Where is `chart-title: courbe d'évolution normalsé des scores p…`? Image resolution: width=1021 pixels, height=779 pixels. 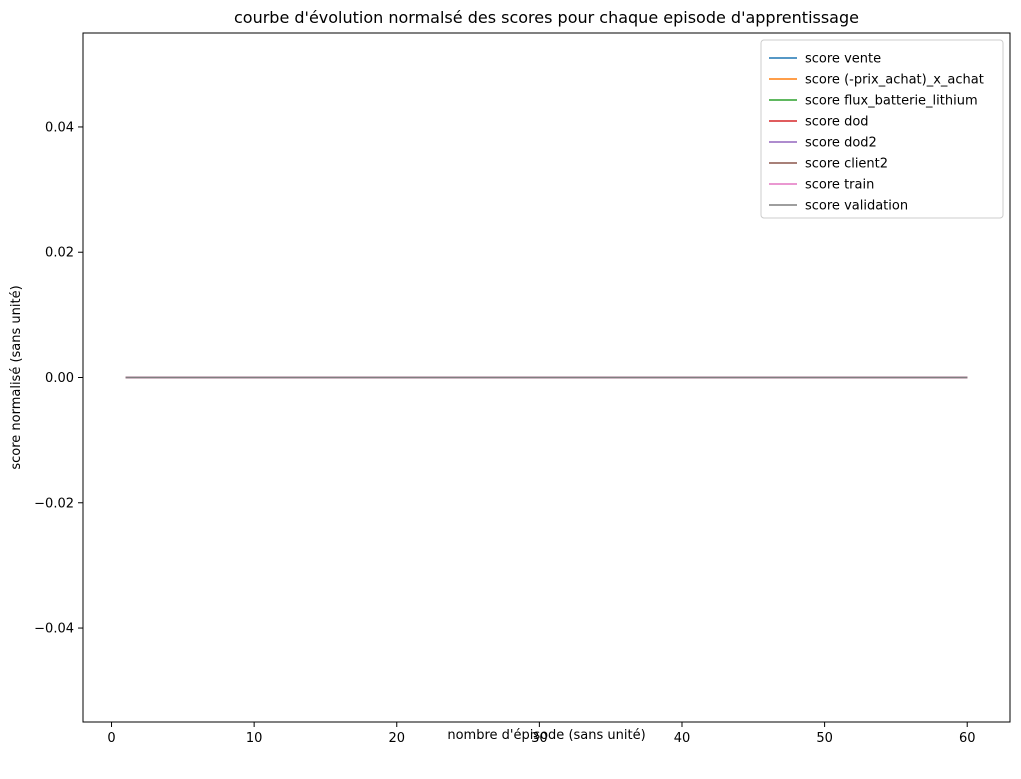 chart-title: courbe d'évolution normalsé des scores p… is located at coordinates (546, 17).